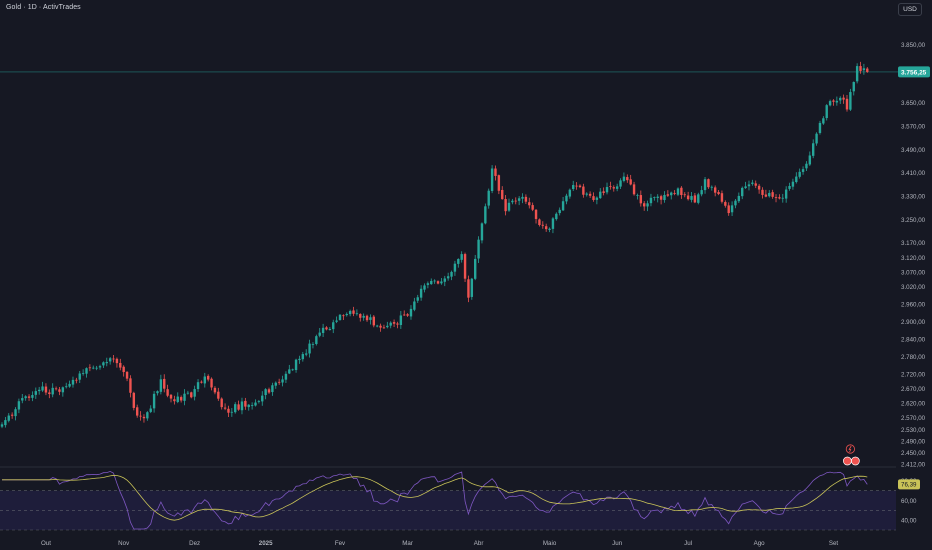 The width and height of the screenshot is (932, 550). What do you see at coordinates (550, 543) in the screenshot?
I see `x-tick-label: Maio` at bounding box center [550, 543].